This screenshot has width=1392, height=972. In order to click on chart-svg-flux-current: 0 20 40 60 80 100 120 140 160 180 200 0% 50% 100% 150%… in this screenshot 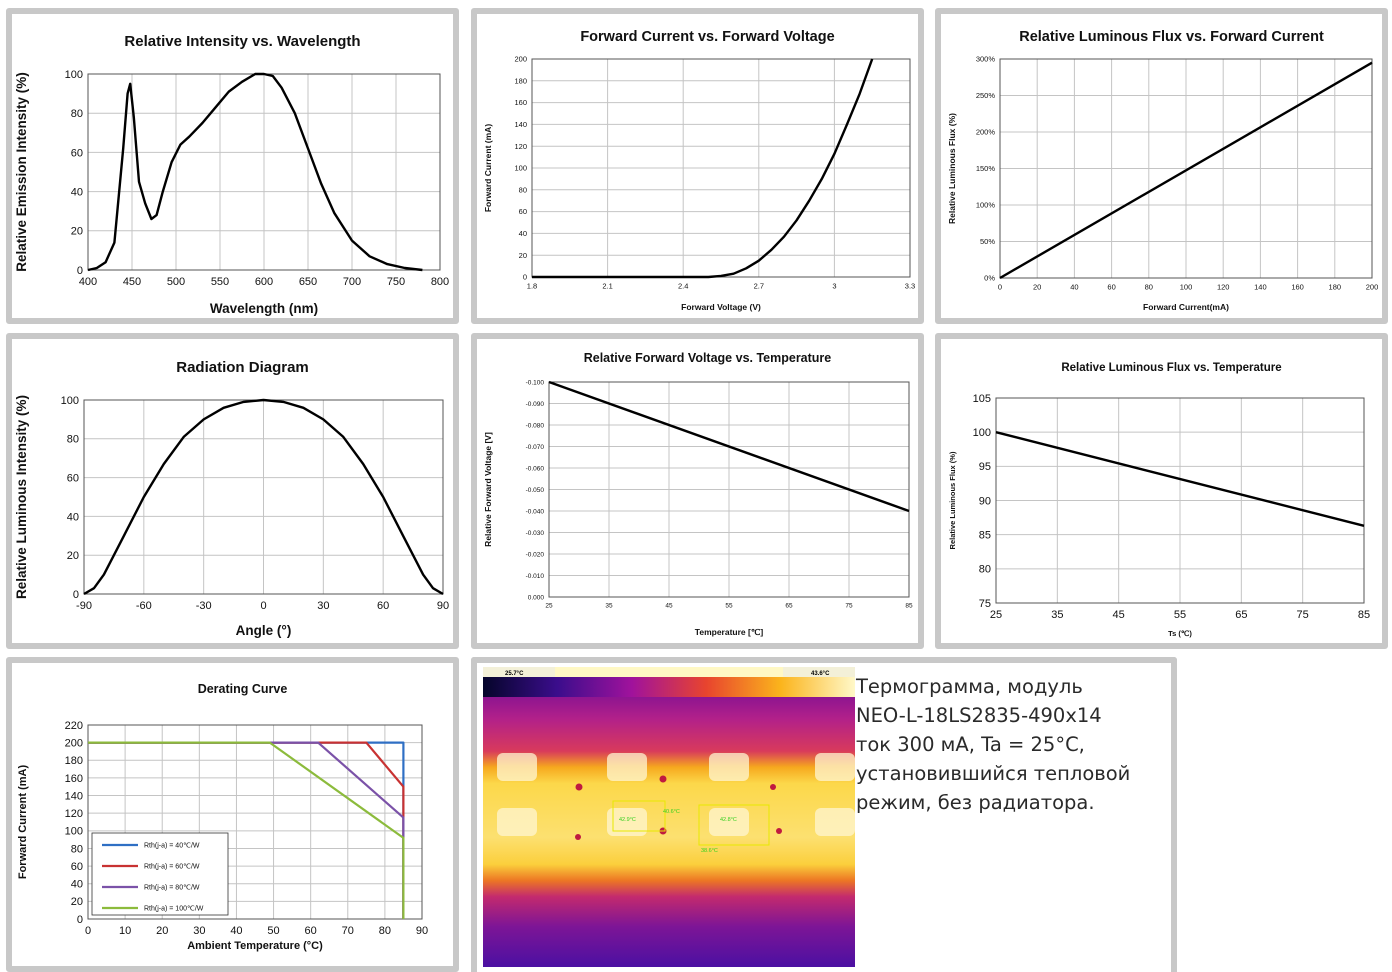, I will do `click(1163, 170)`.